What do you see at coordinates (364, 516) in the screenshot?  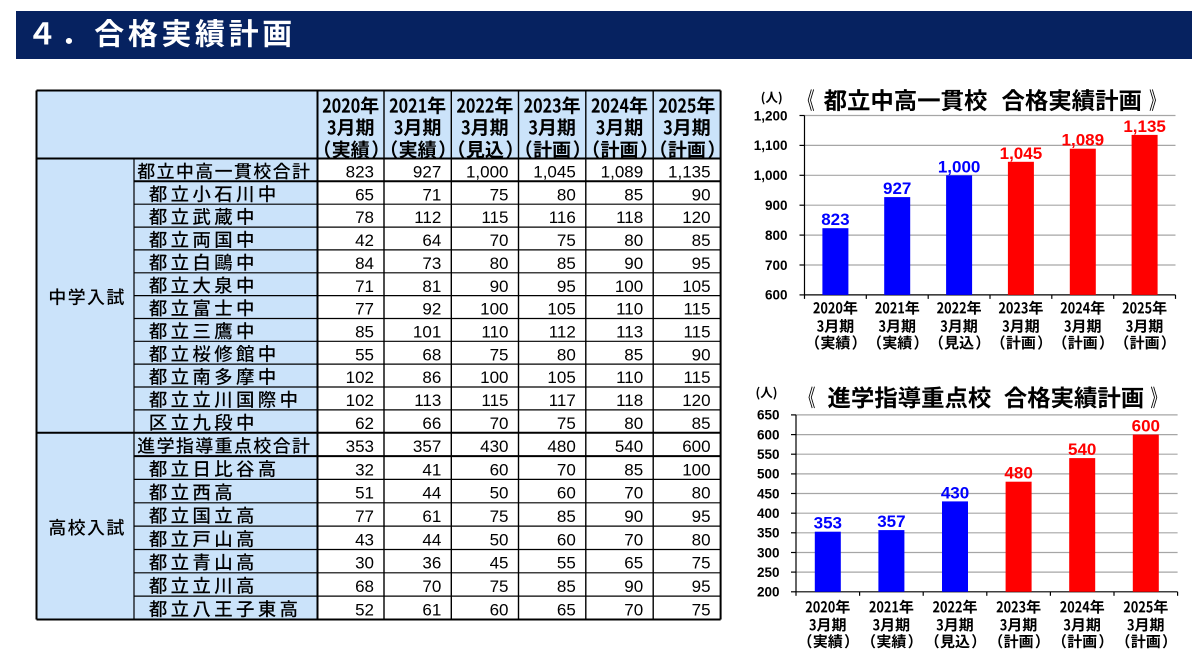 I see `svg-text: 77` at bounding box center [364, 516].